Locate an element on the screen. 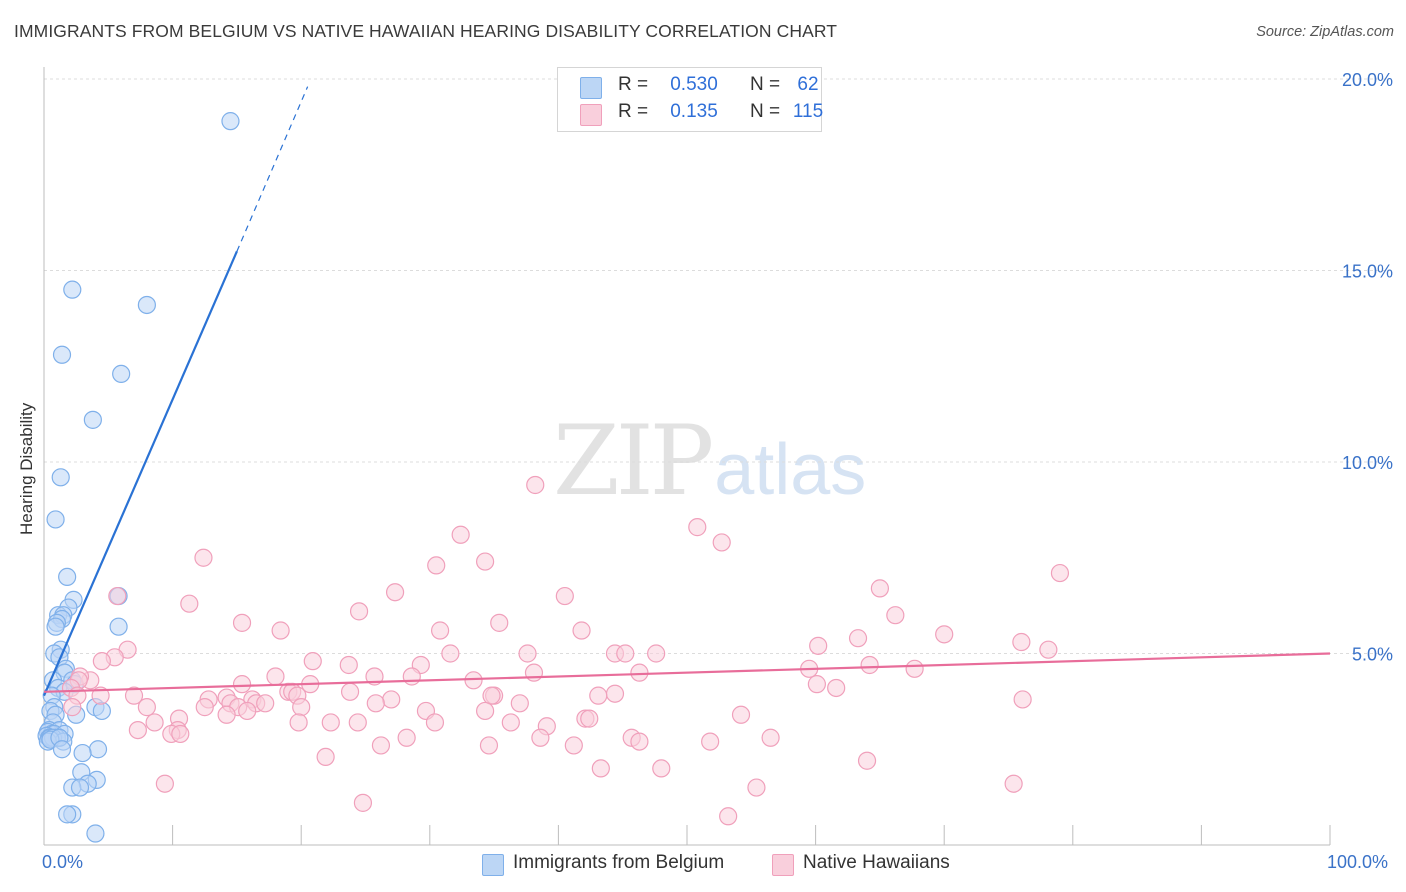  series-belgium is located at coordinates (138, 477).